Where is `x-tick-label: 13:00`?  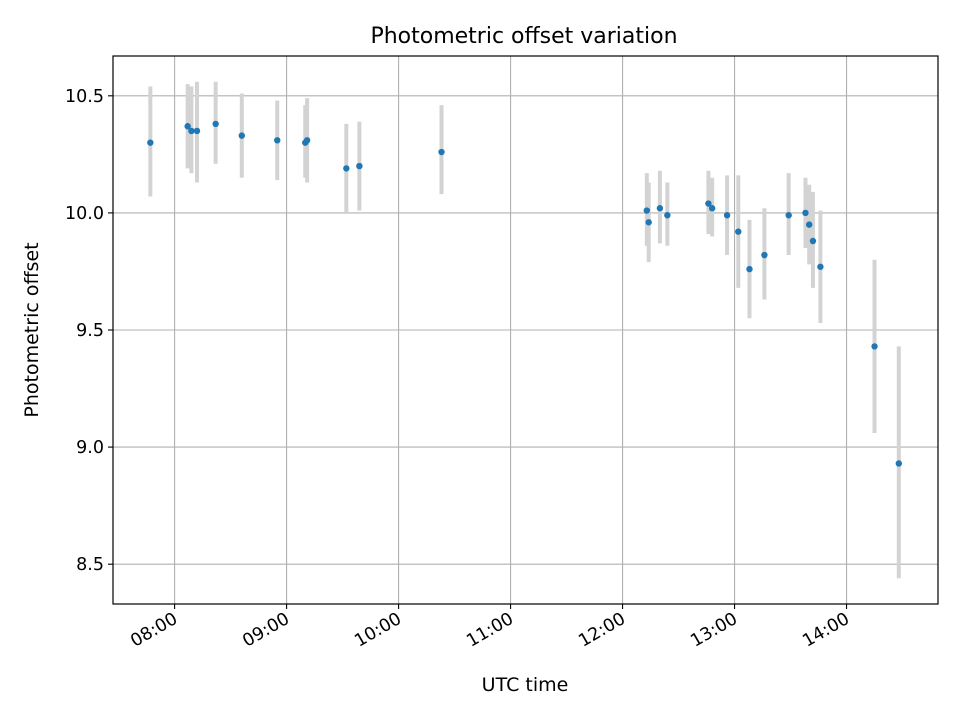 x-tick-label: 13:00 is located at coordinates (714, 630).